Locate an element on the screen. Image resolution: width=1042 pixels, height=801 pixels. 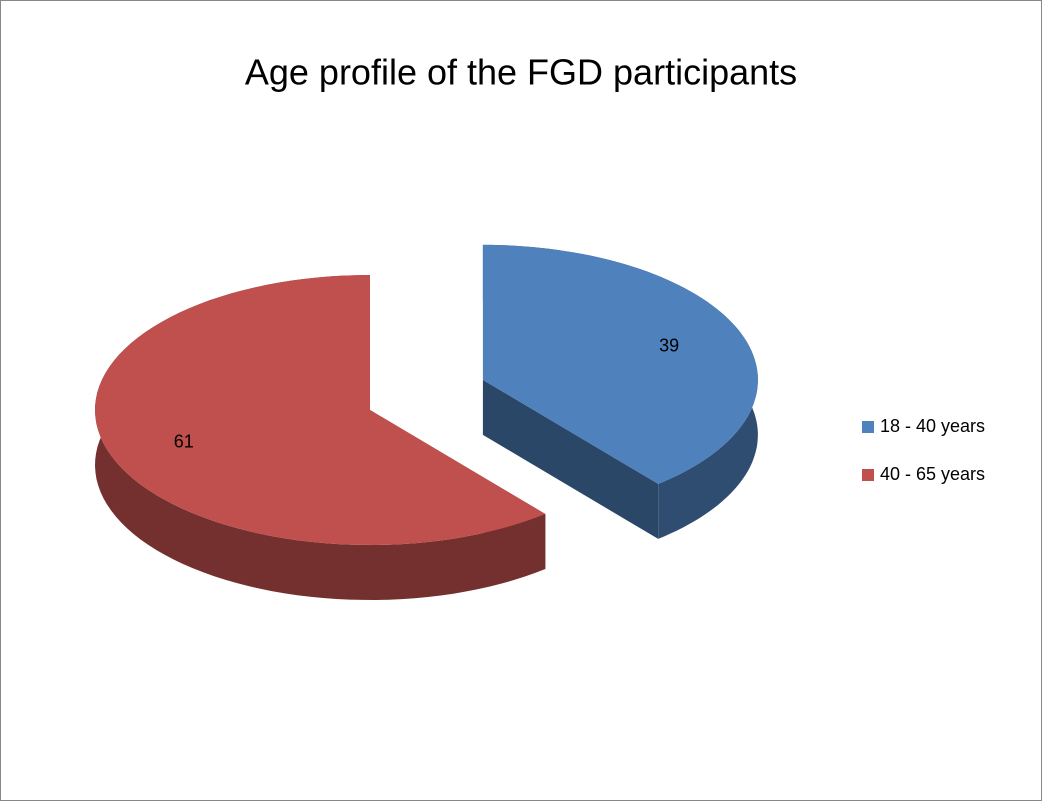
slice-side is located at coordinates (570, 459).